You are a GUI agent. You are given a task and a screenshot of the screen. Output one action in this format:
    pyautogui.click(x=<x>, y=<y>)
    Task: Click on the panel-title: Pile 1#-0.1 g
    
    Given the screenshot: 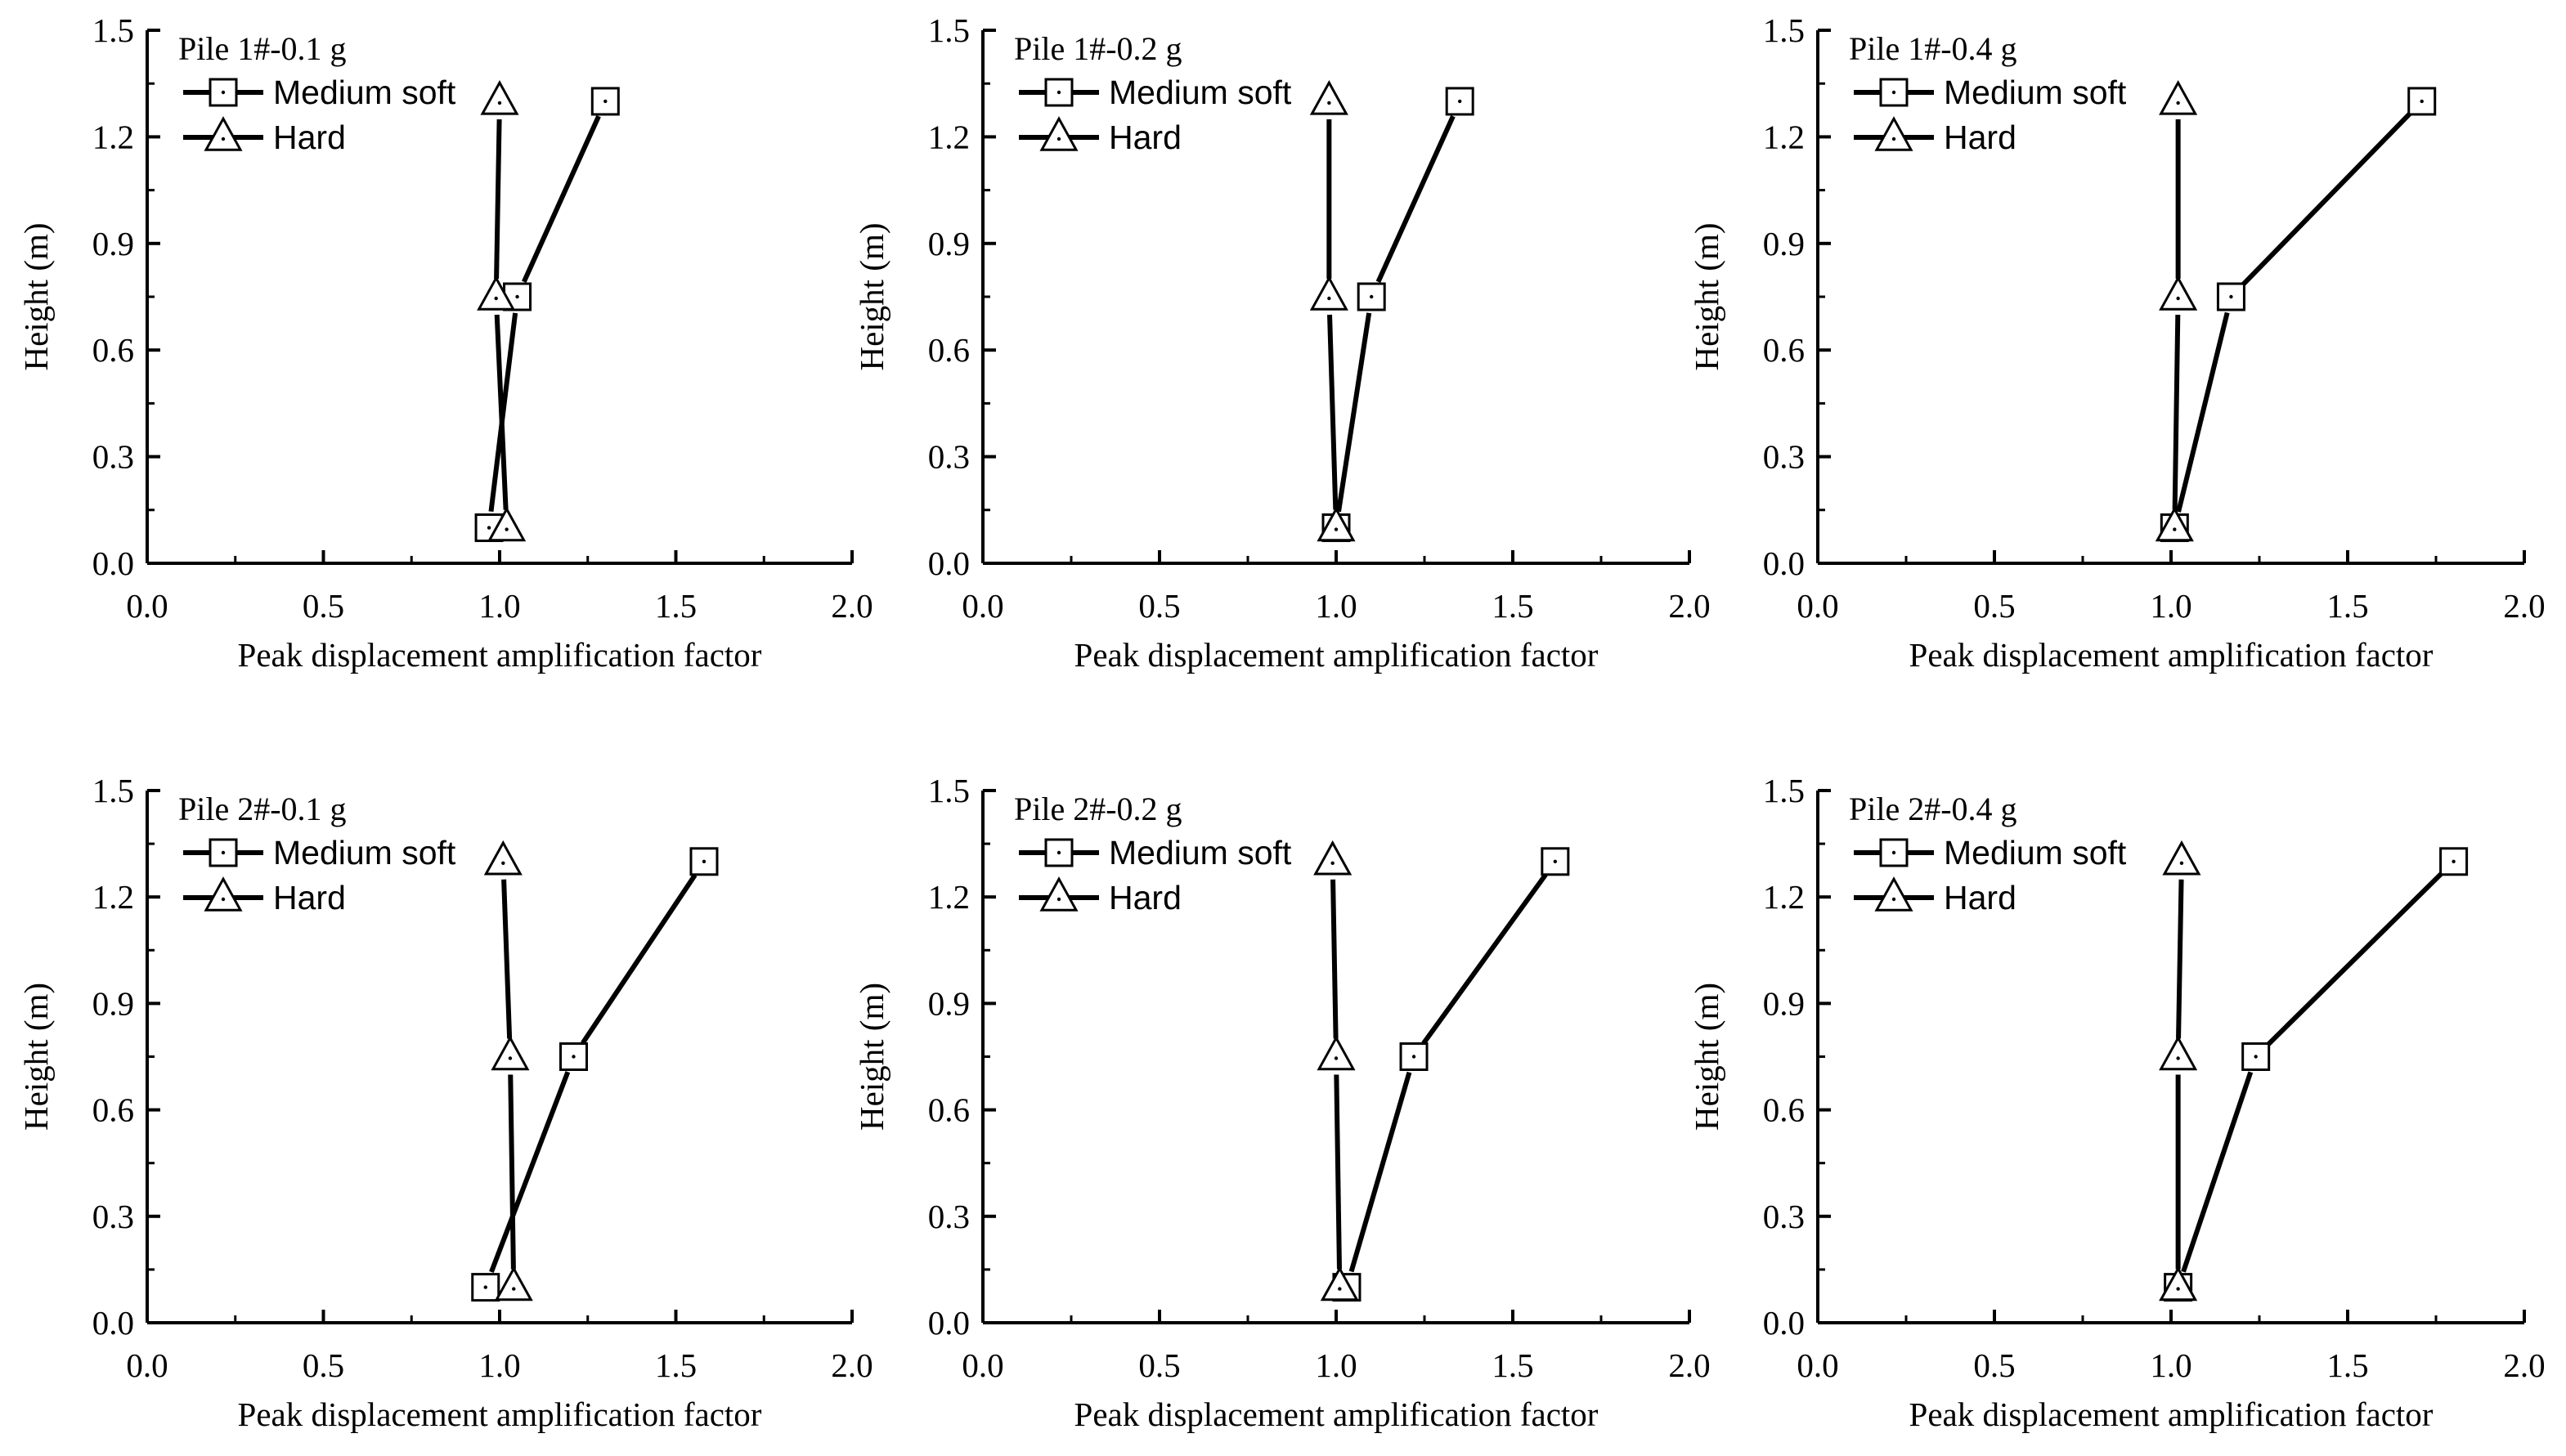 What is the action you would take?
    pyautogui.click(x=262, y=48)
    